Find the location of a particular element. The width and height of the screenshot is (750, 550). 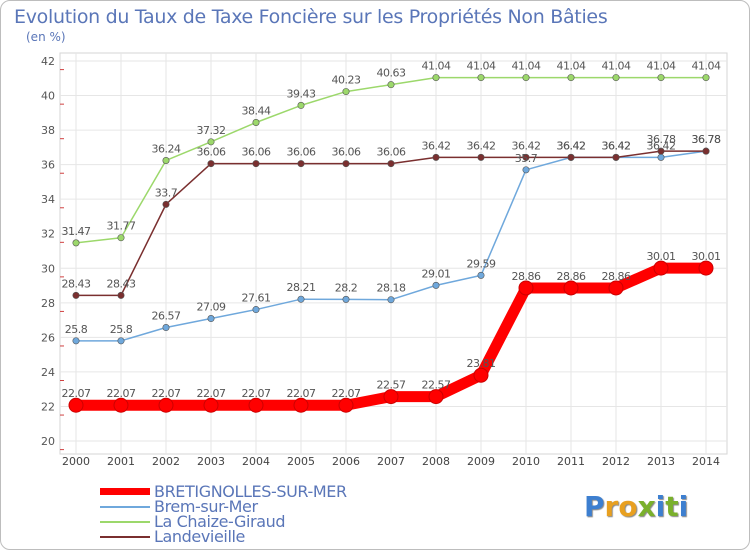

x-tick-label: 2013 is located at coordinates (661, 461).